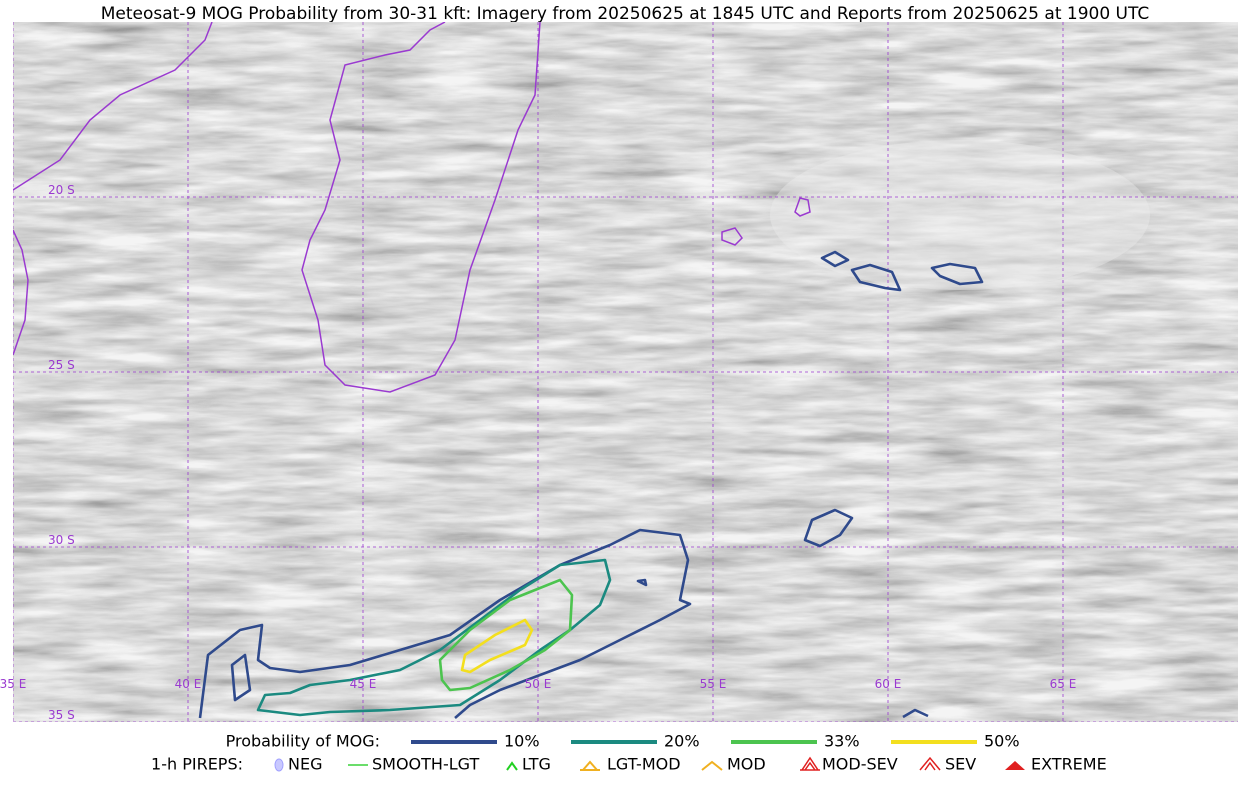 This screenshot has height=786, width=1250. Describe the element at coordinates (197, 764) in the screenshot. I see `legend-title: 1-h PIREPS:` at that location.